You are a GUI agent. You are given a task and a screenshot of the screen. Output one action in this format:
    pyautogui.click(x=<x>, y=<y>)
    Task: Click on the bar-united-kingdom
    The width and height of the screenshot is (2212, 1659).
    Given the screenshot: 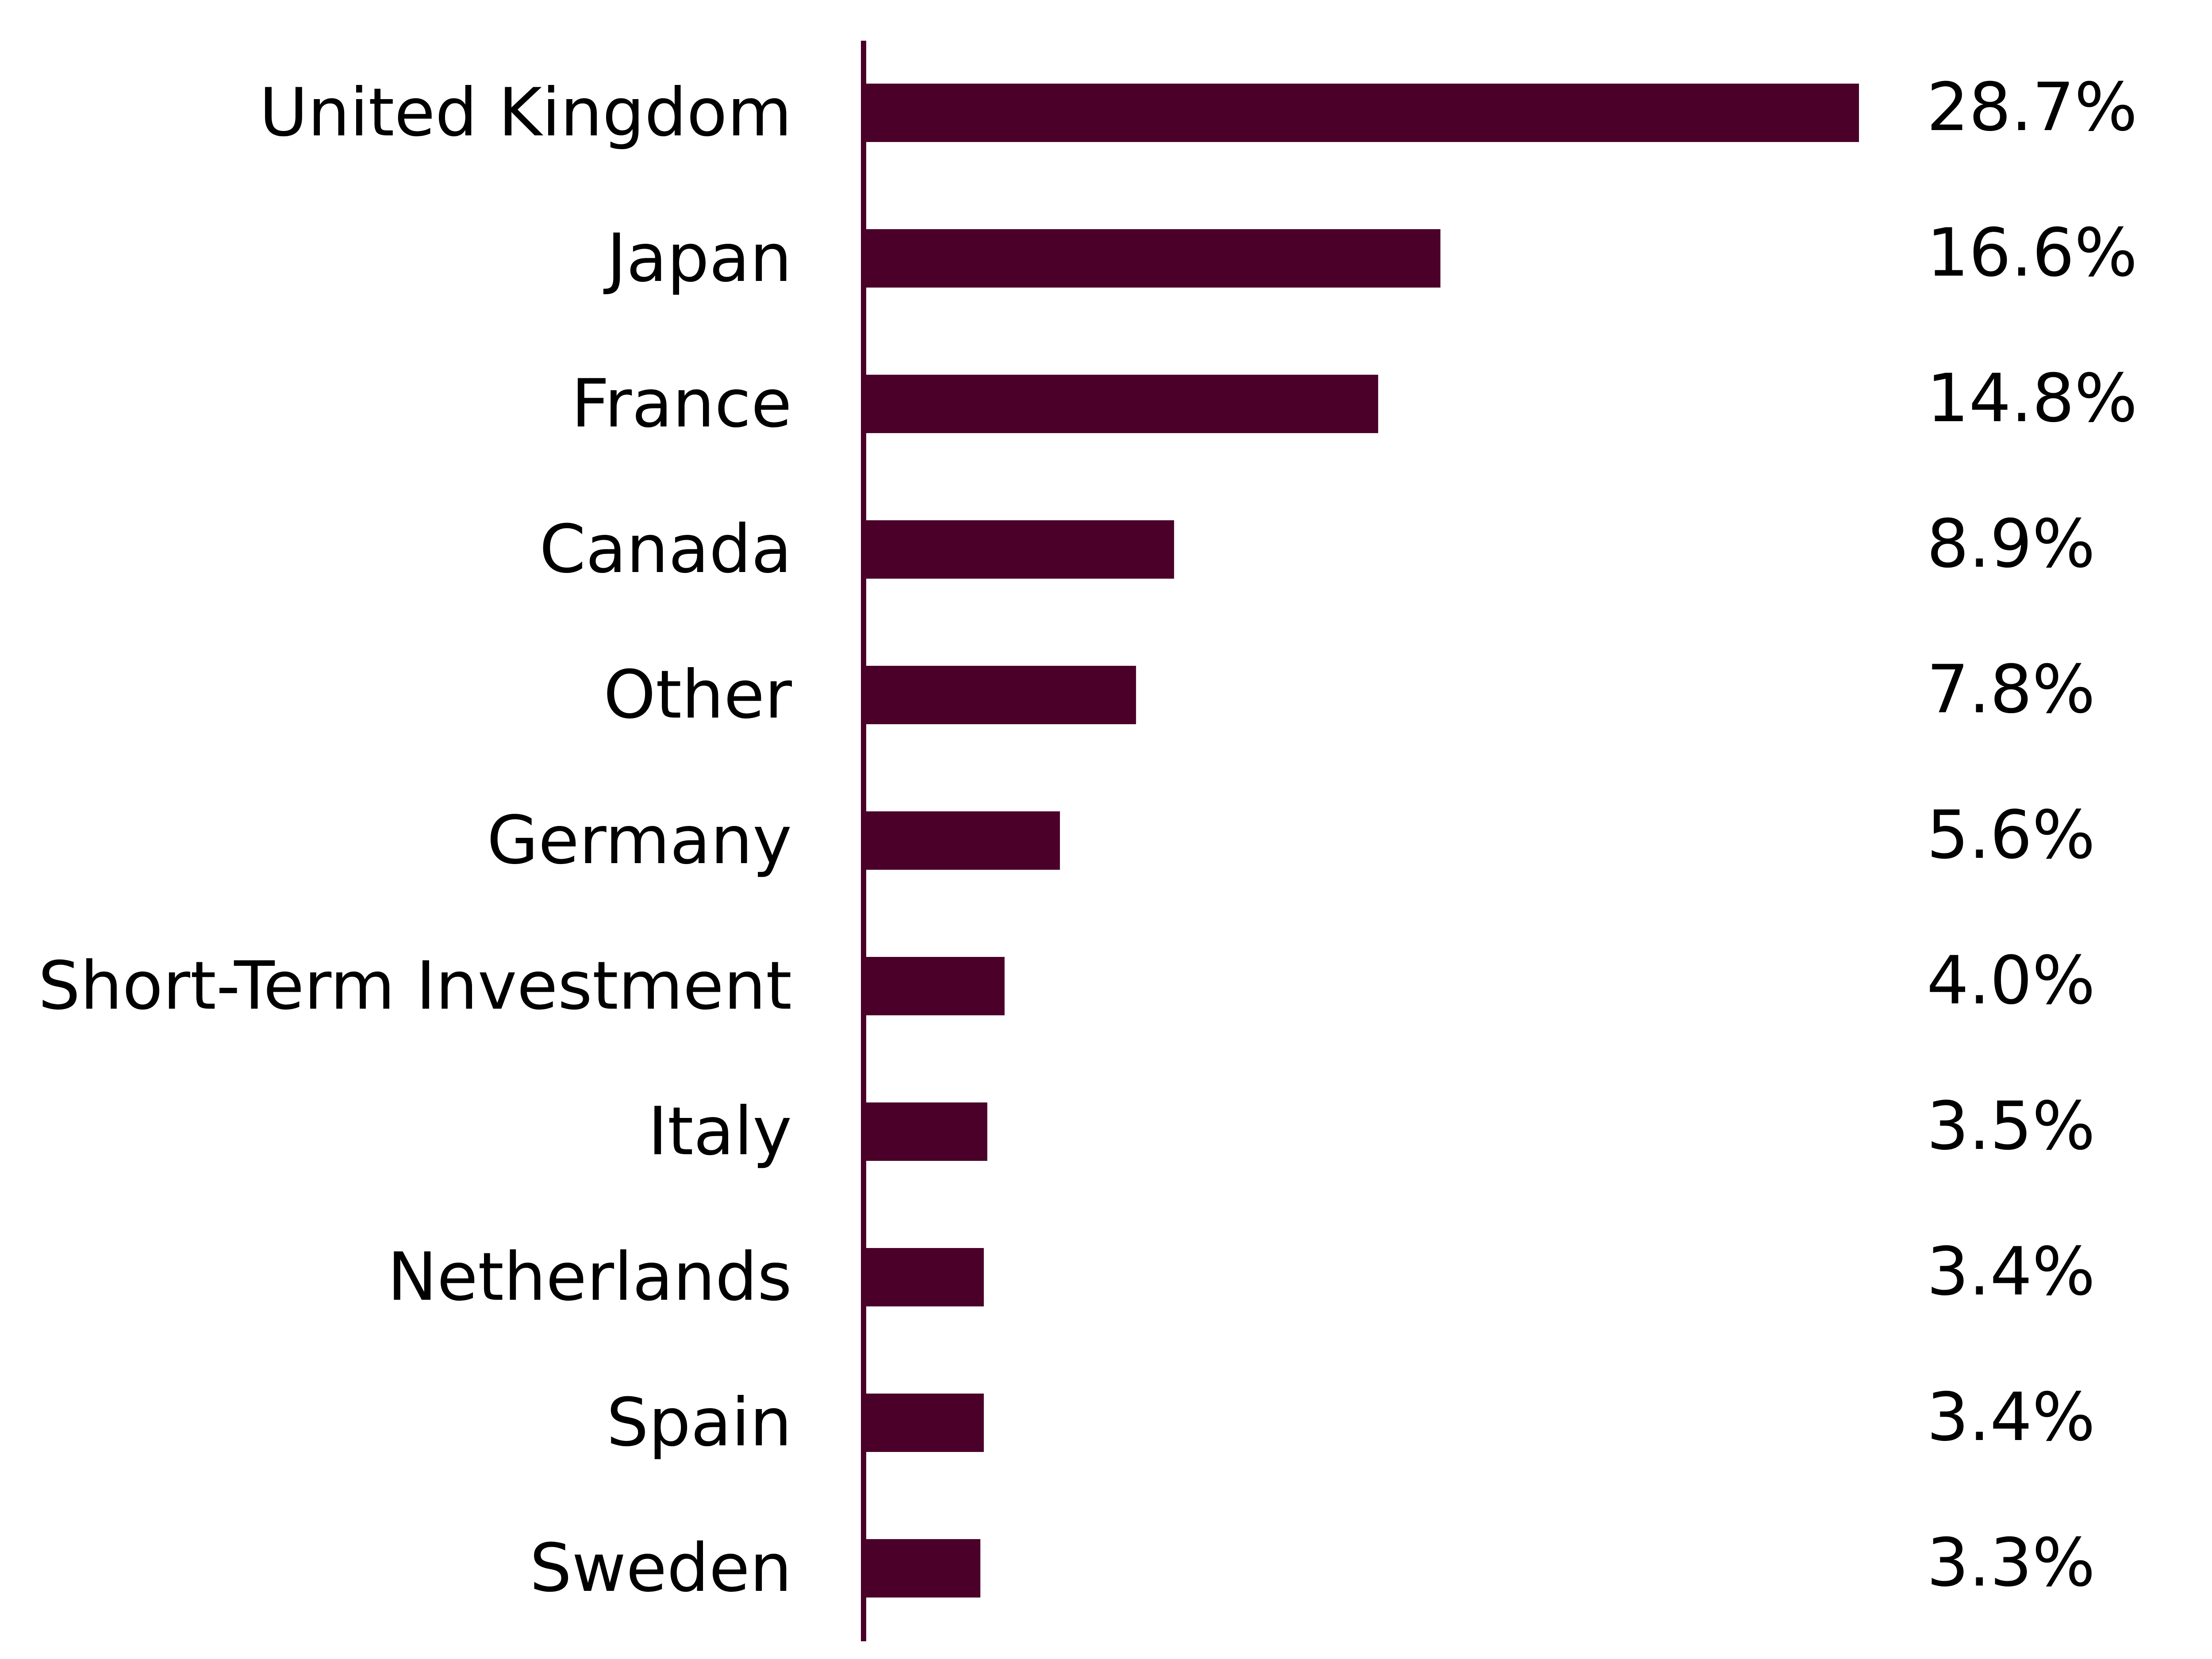 What is the action you would take?
    pyautogui.click(x=1363, y=113)
    